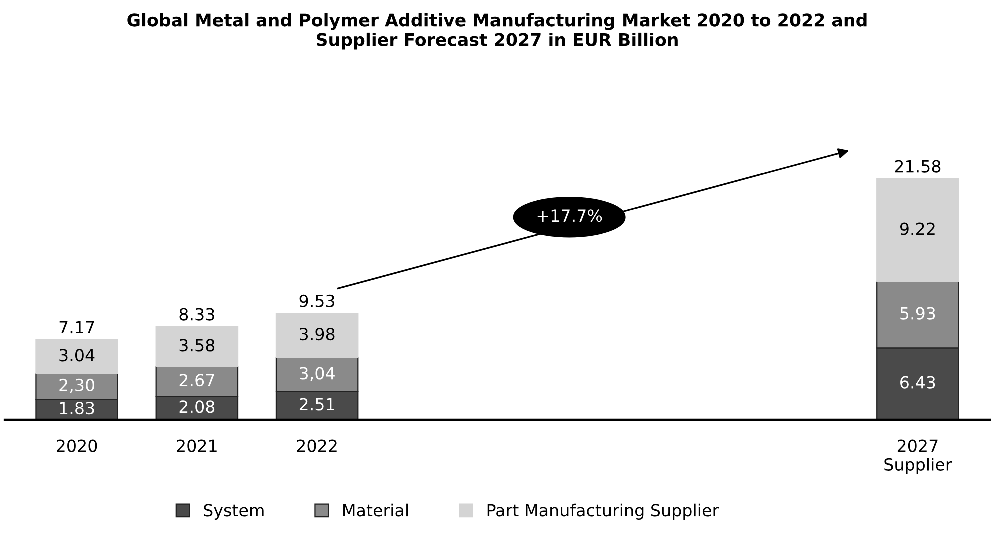  Describe the element at coordinates (197, 314) in the screenshot. I see `total-label: 8.33` at that location.